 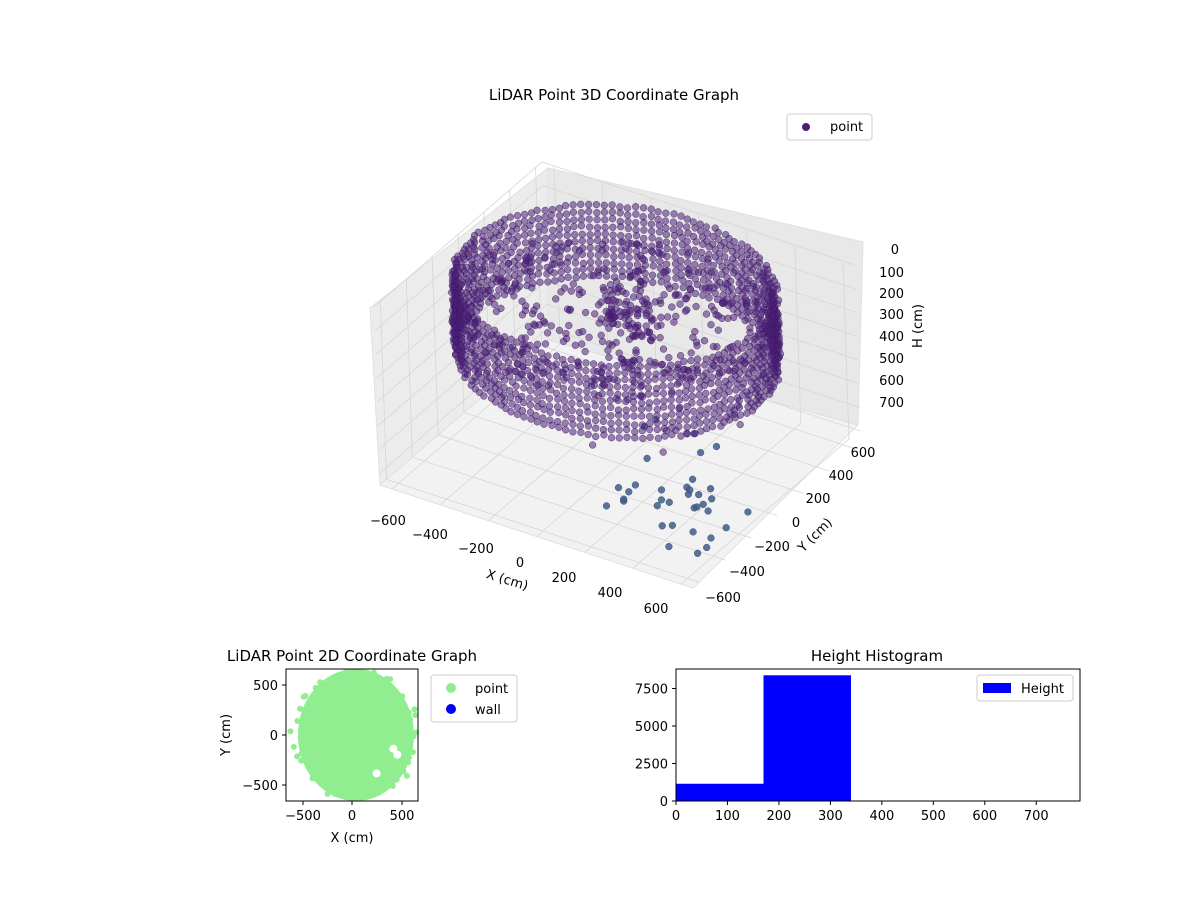 I want to click on chart-3d-points, so click(x=616, y=378).